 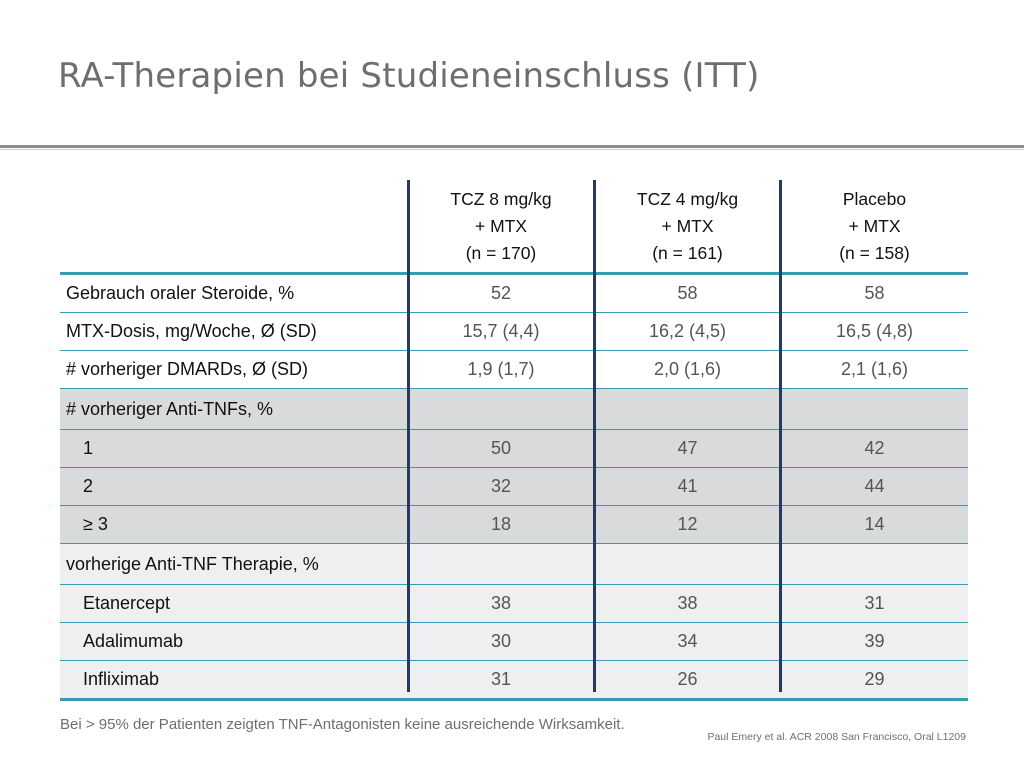 I want to click on table-row: Adalimumab 30 34 39, so click(x=514, y=641).